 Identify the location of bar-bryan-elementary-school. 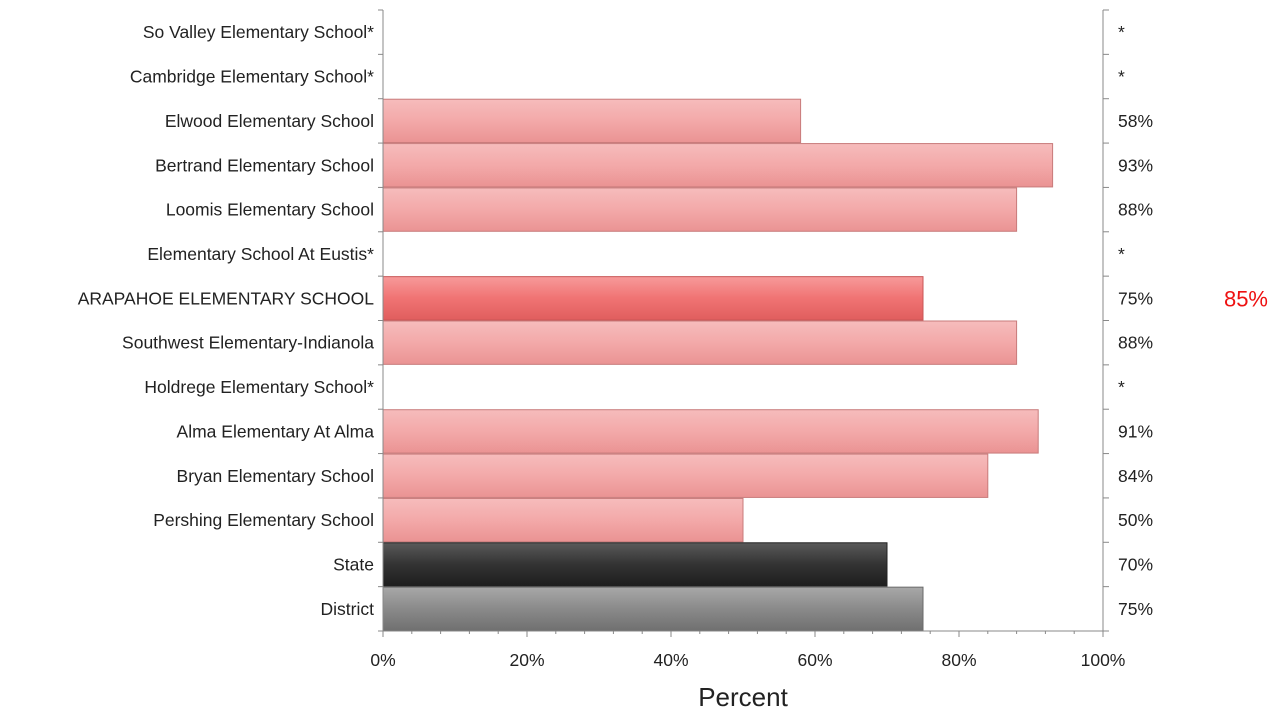
(685, 475).